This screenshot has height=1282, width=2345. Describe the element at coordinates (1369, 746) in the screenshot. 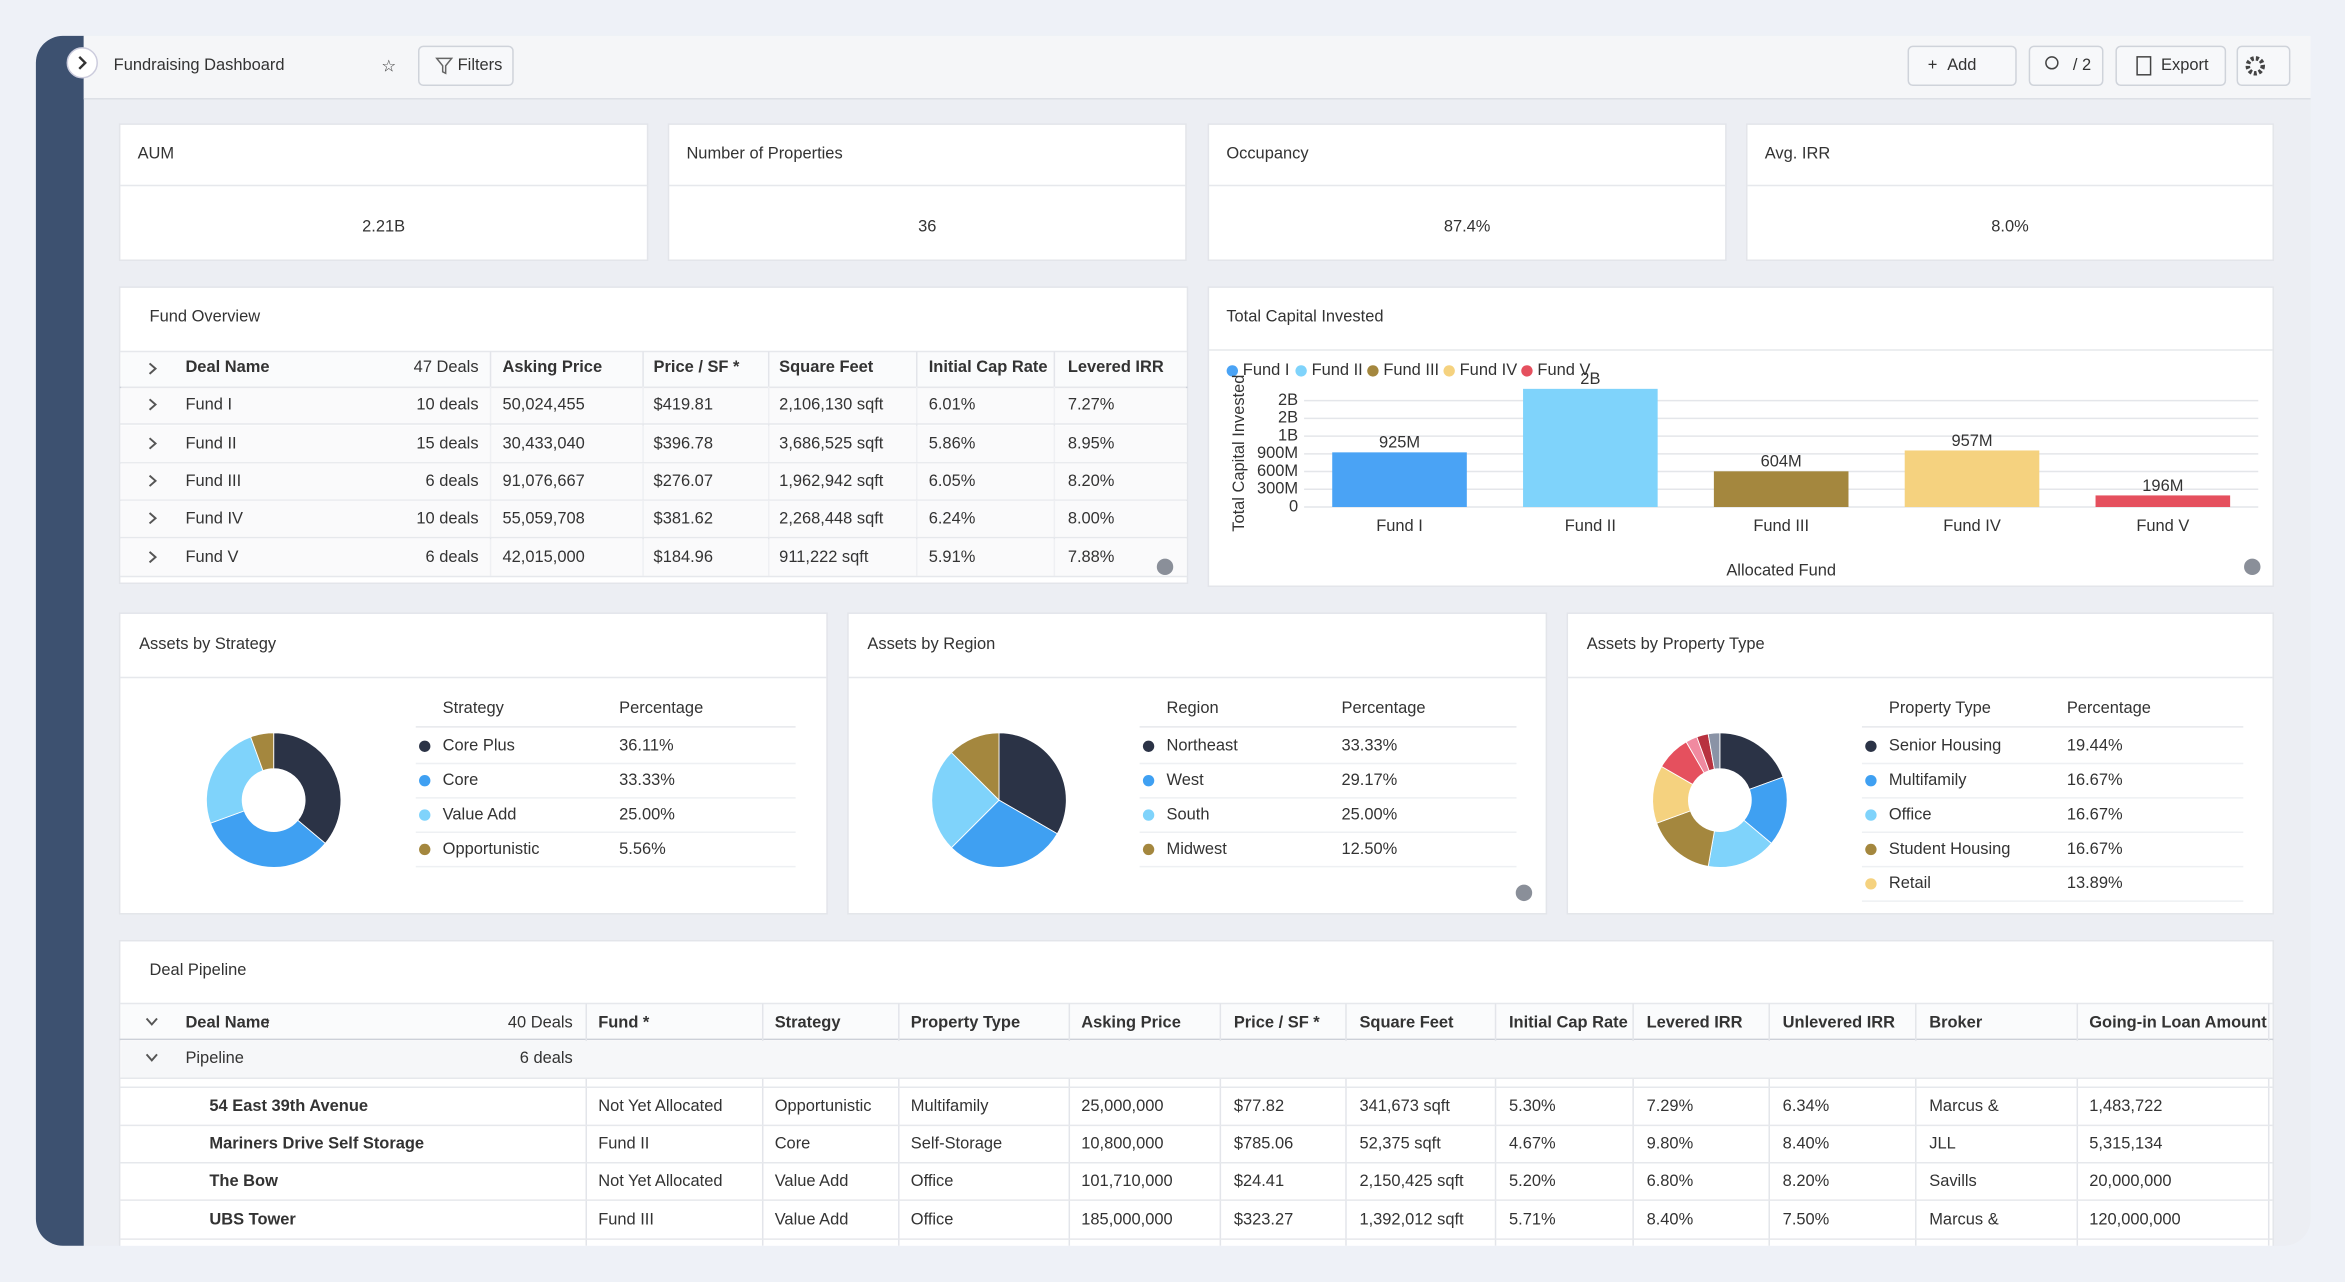

I see `legend-value: 33.33%` at that location.